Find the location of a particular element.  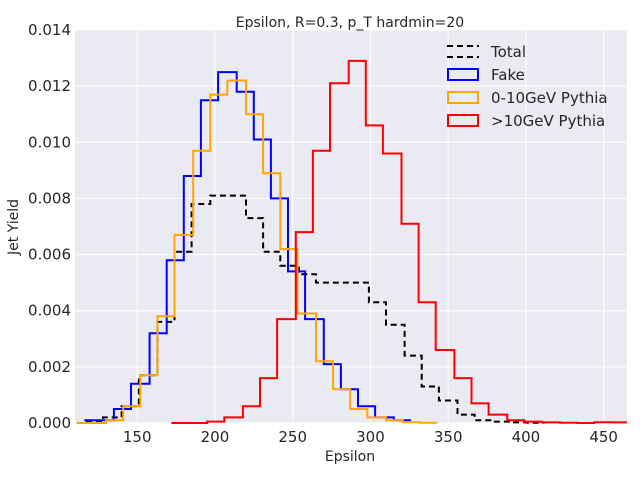

y-tick-label: 0.014 is located at coordinates (49, 30).